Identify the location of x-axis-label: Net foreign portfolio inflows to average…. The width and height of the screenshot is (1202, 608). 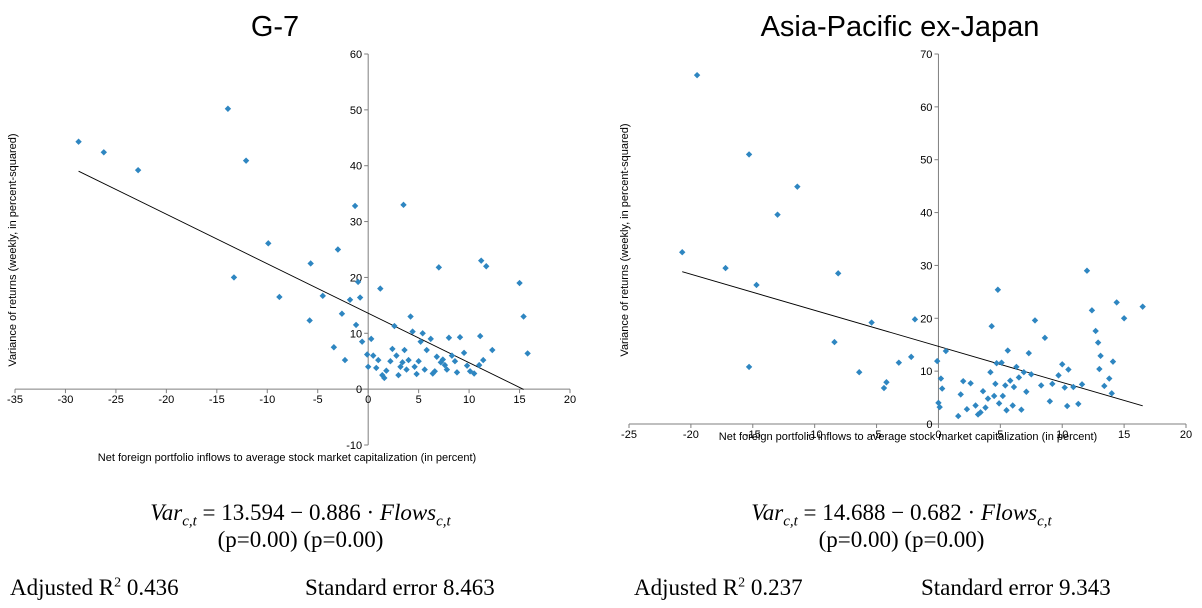
(287, 458).